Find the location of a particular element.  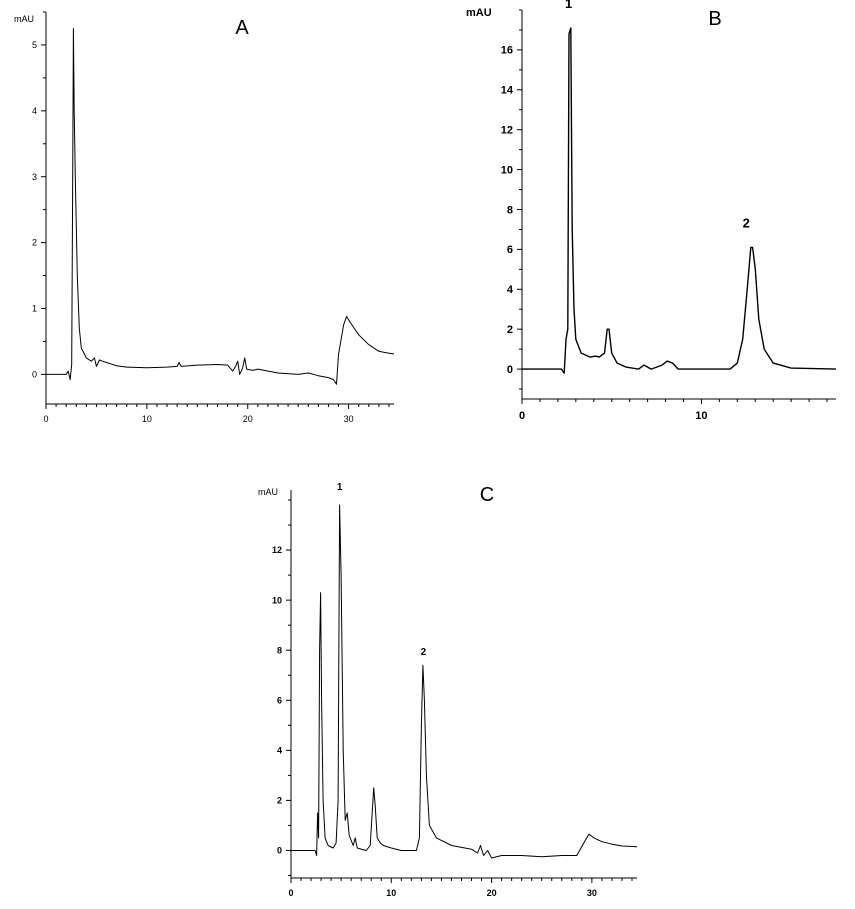

panel-label: B is located at coordinates (714, 19).